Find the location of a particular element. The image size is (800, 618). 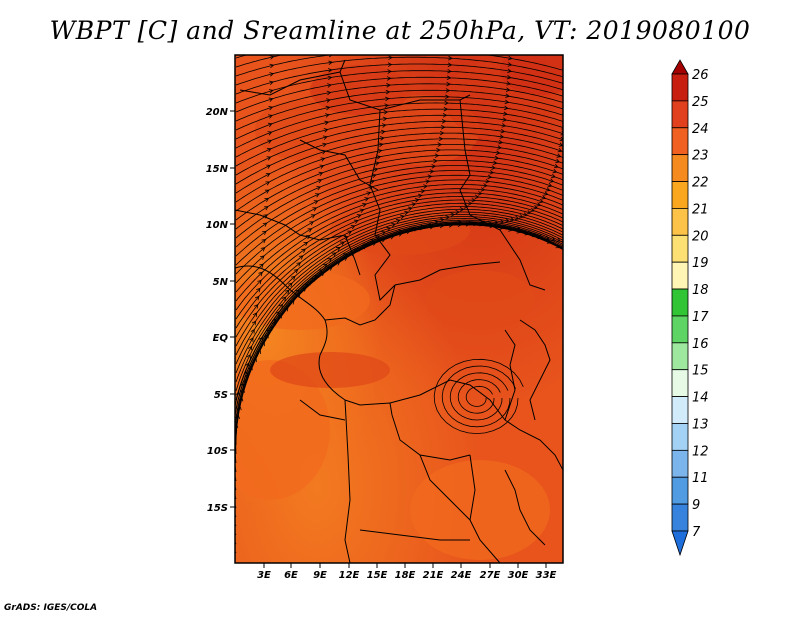

colorbar-label: 17 is located at coordinates (700, 317).